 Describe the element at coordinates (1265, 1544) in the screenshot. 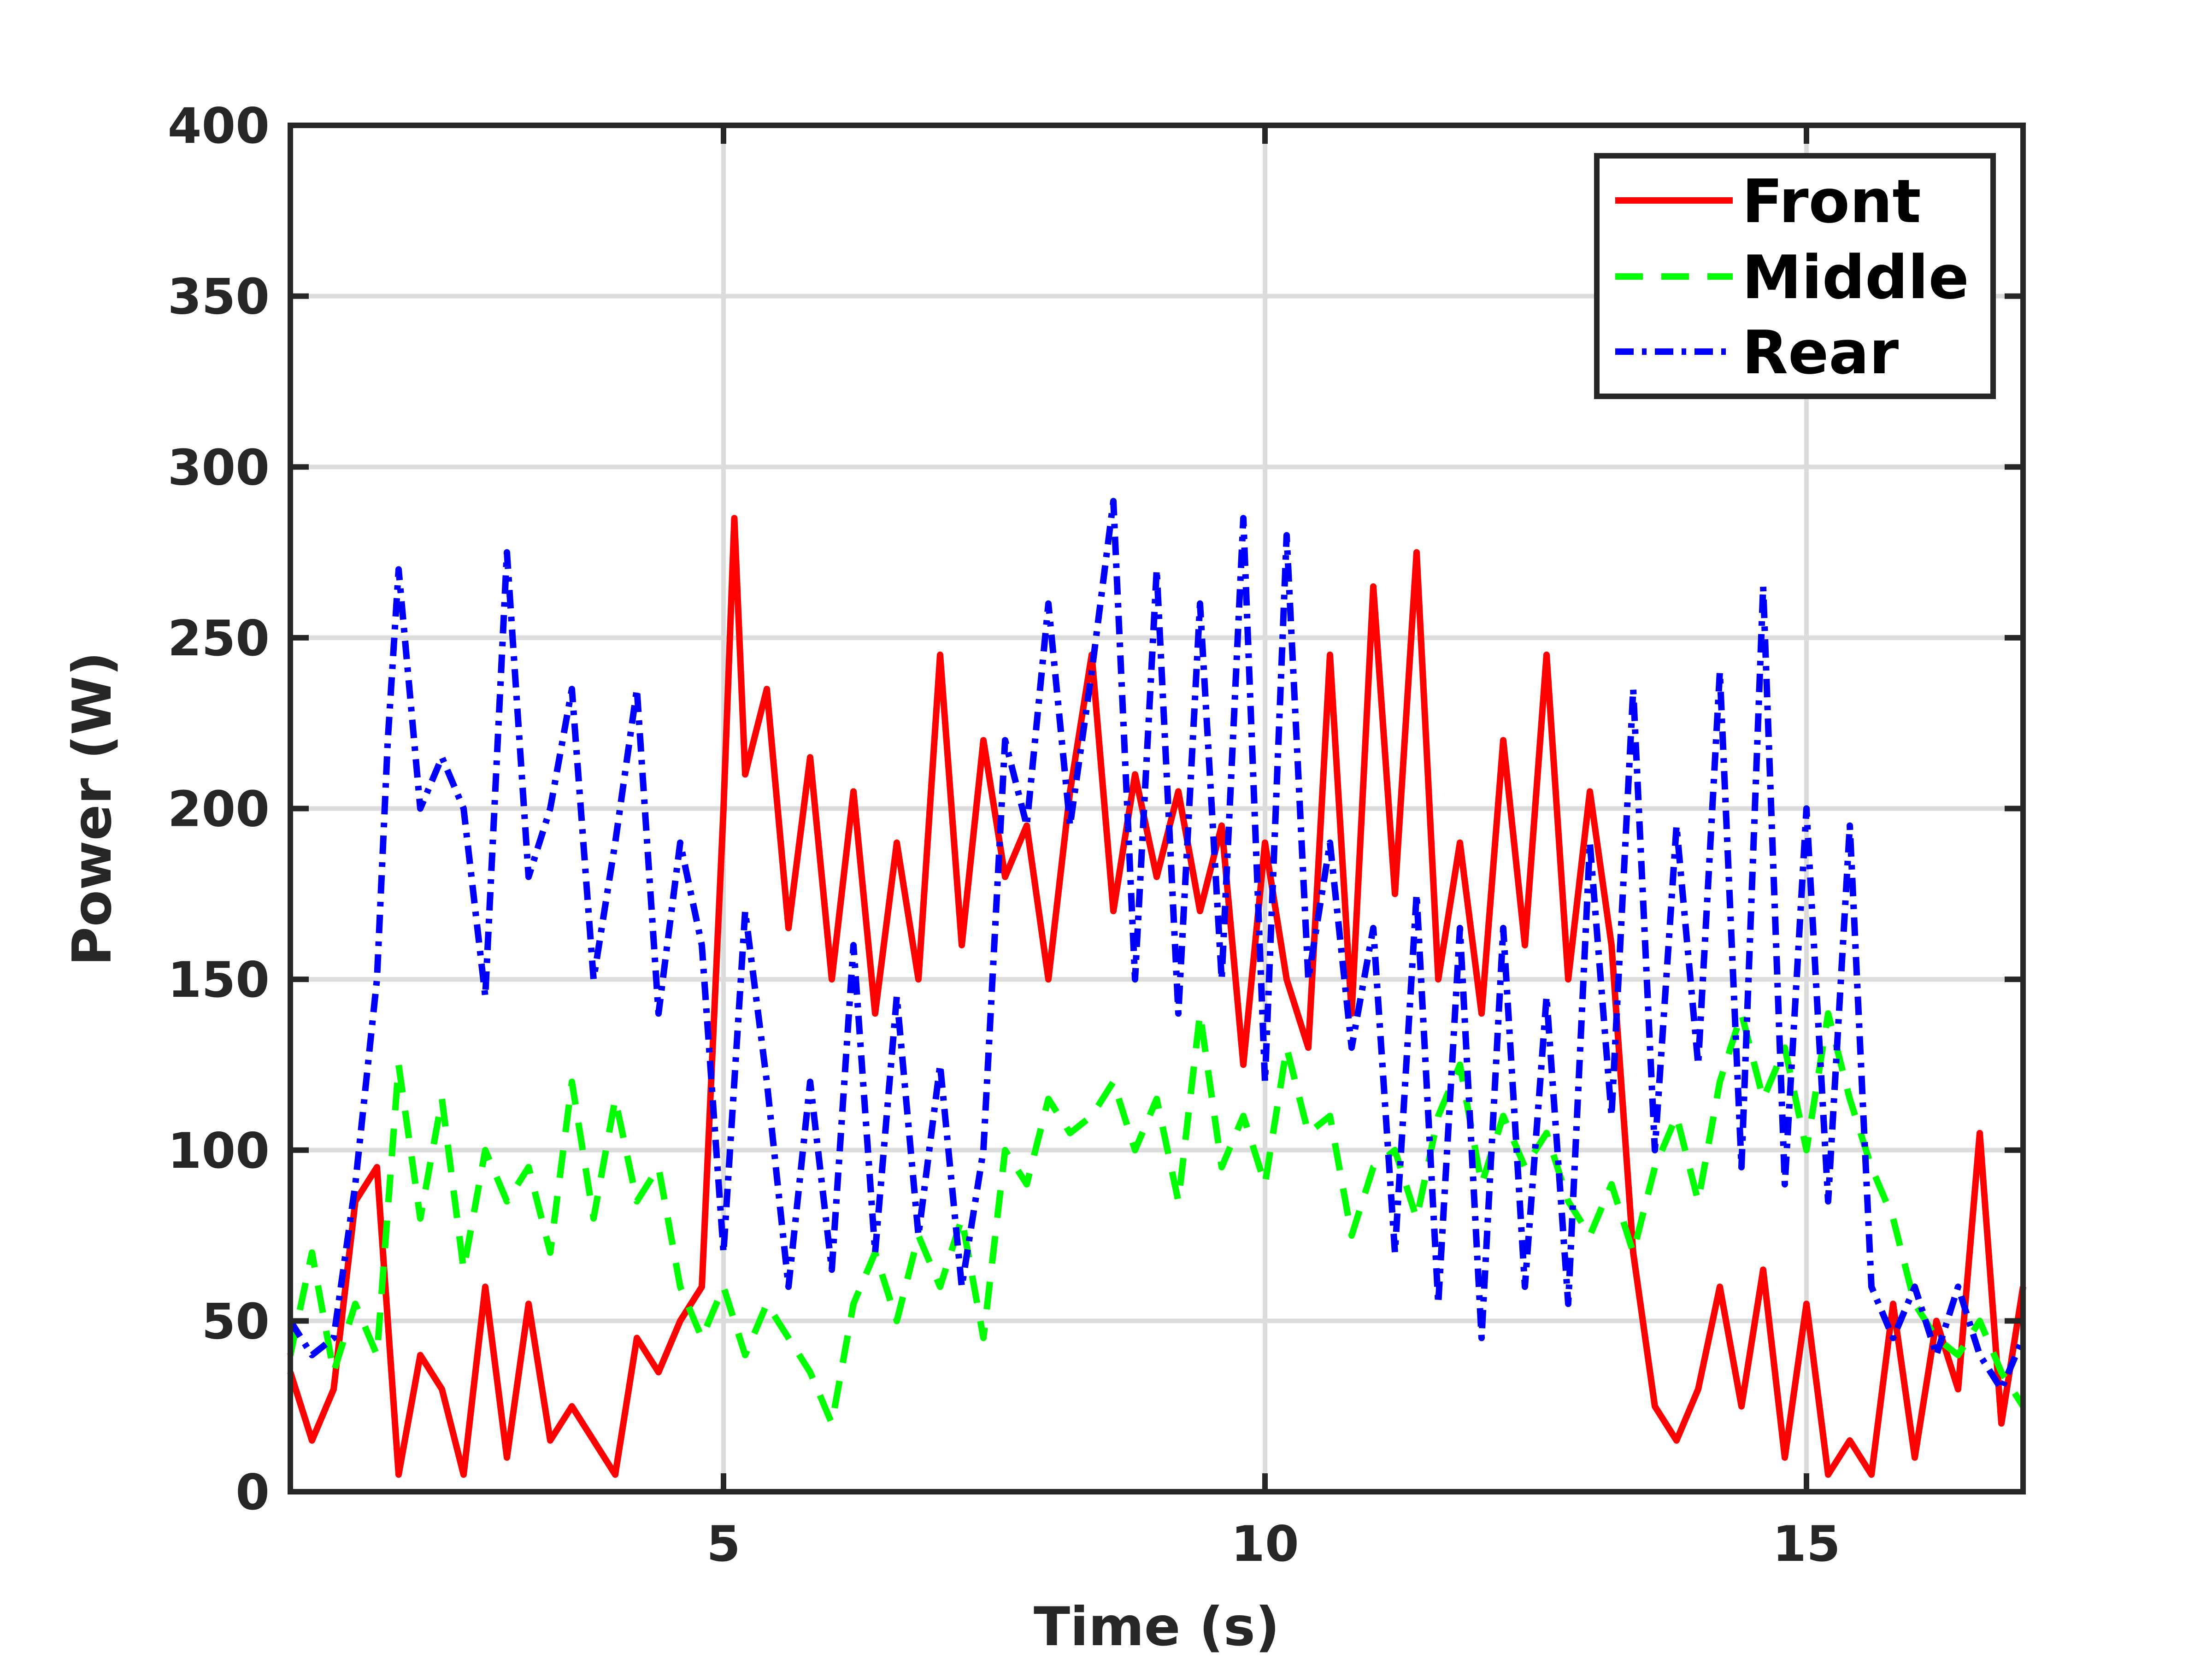

I see `x-tick-label-10: 10` at that location.